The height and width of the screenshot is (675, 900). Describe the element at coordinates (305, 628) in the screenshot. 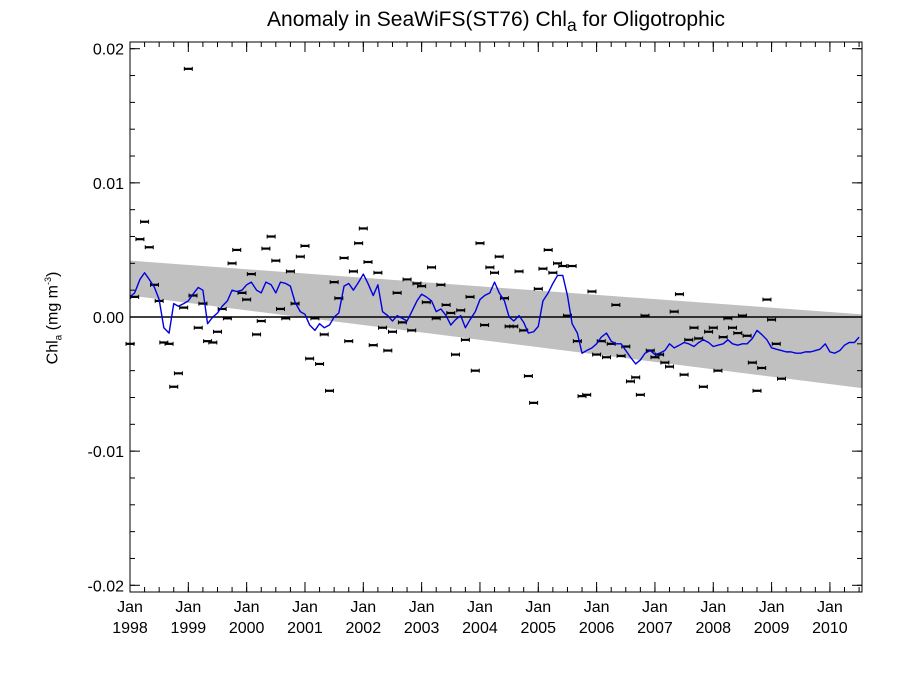

I see `x-tick-label-year: 2001` at that location.